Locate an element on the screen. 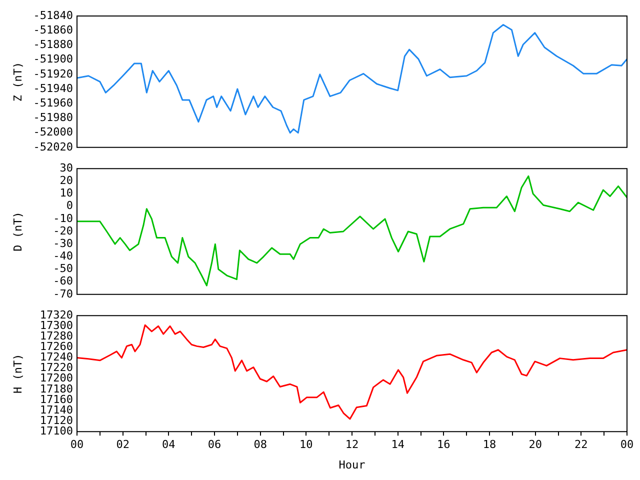  y-tick-label: -10 is located at coordinates (63, 218).